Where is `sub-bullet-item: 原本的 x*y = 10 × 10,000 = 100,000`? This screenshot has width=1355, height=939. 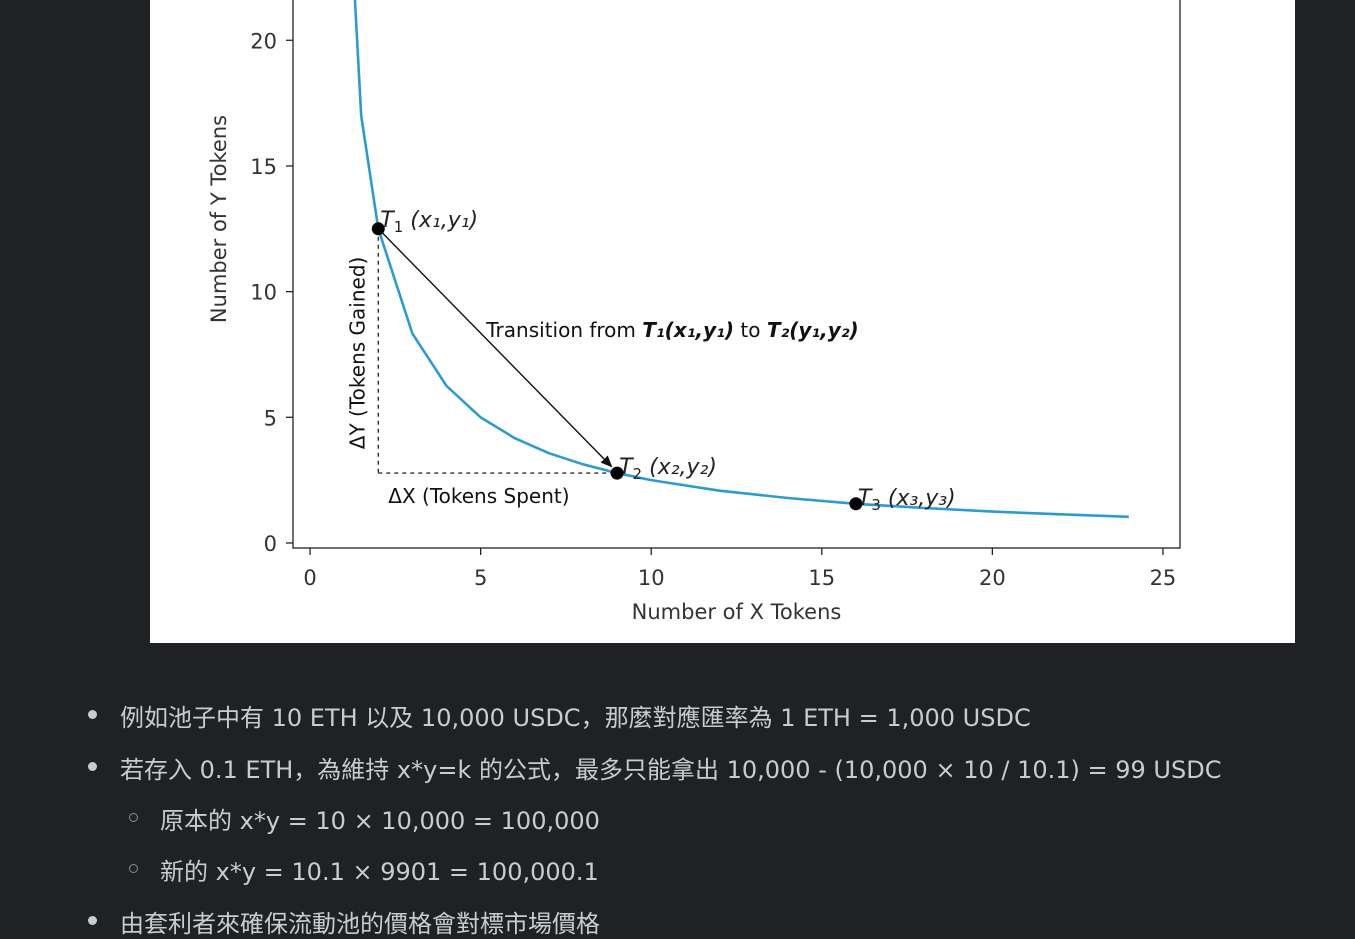
sub-bullet-item: 原本的 x*y = 10 × 10,000 = 100,000 is located at coordinates (364, 818).